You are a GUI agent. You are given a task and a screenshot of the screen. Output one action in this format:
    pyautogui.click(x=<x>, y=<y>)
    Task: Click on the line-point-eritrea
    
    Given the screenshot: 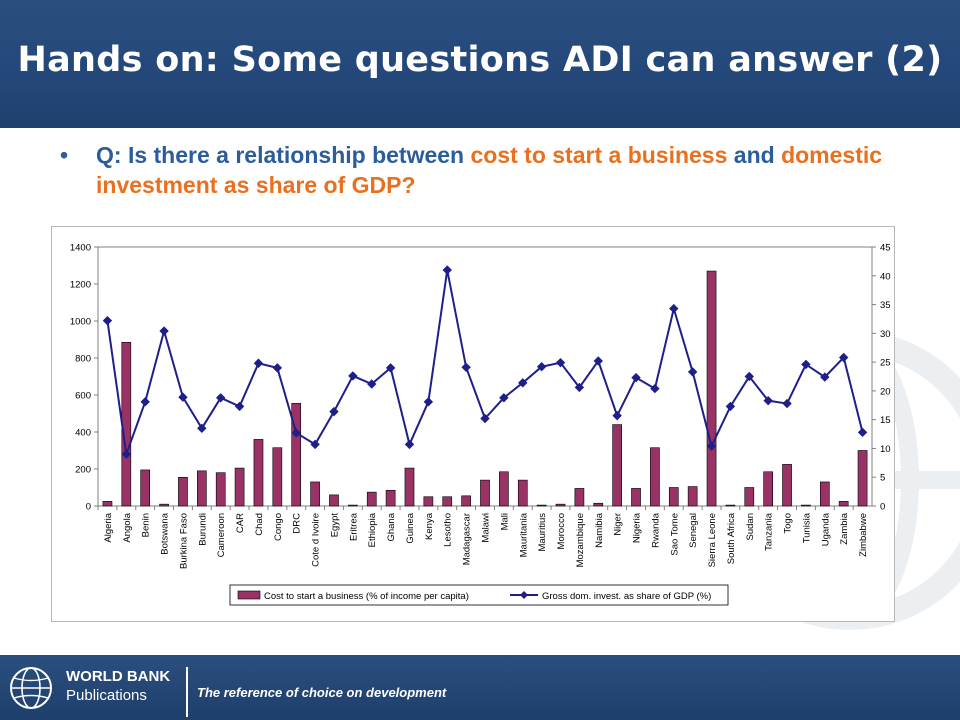 What is the action you would take?
    pyautogui.click(x=353, y=376)
    